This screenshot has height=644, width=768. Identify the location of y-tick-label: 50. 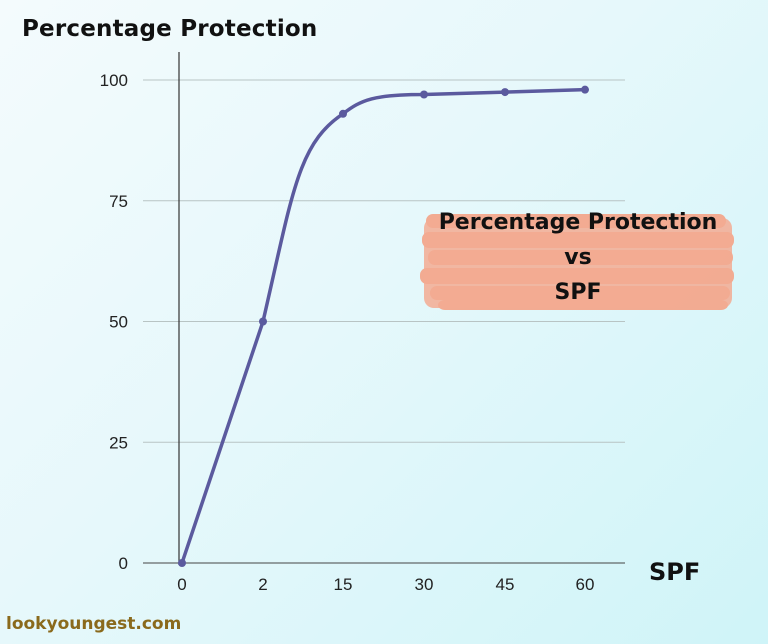
(118, 322).